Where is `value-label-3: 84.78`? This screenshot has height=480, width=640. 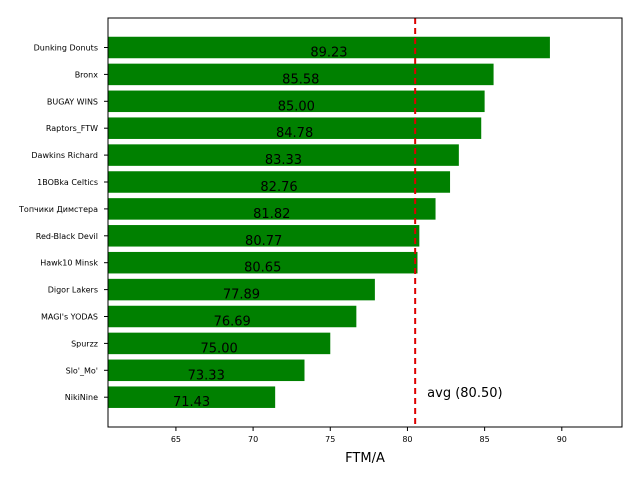
value-label-3: 84.78 is located at coordinates (294, 133).